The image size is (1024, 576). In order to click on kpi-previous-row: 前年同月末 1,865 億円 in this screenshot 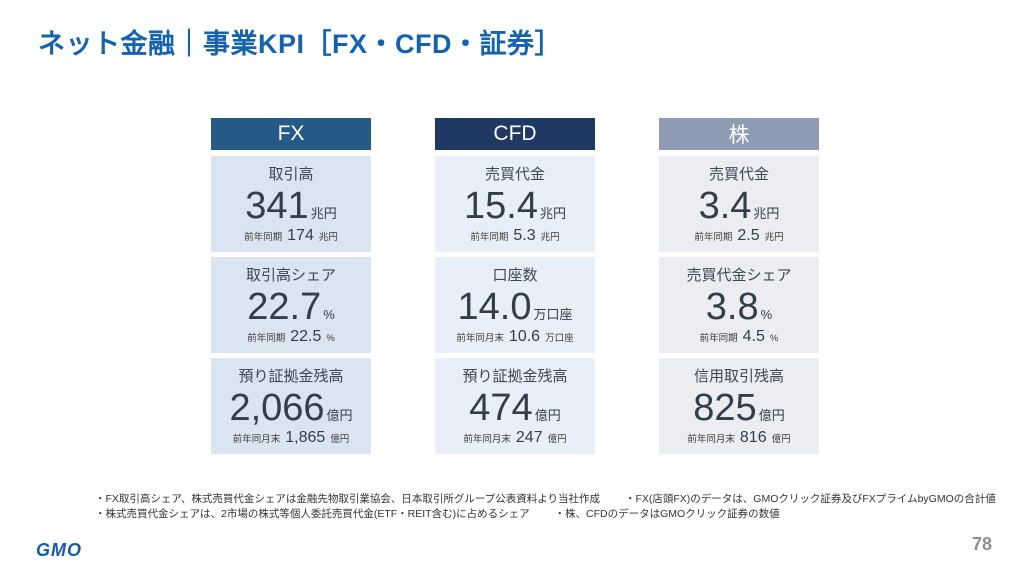, I will do `click(291, 438)`.